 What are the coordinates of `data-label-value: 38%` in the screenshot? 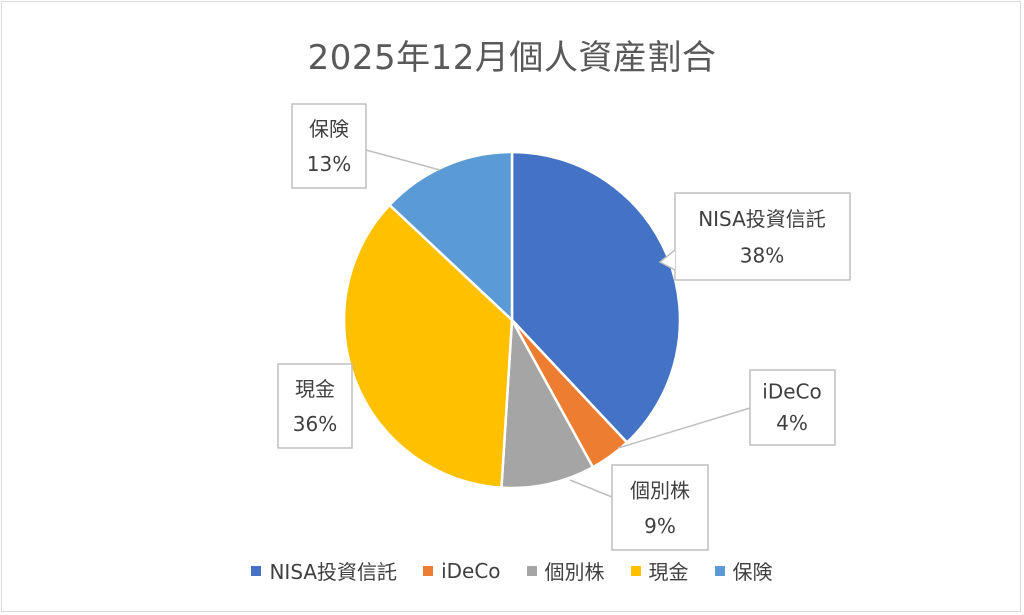 It's located at (762, 256).